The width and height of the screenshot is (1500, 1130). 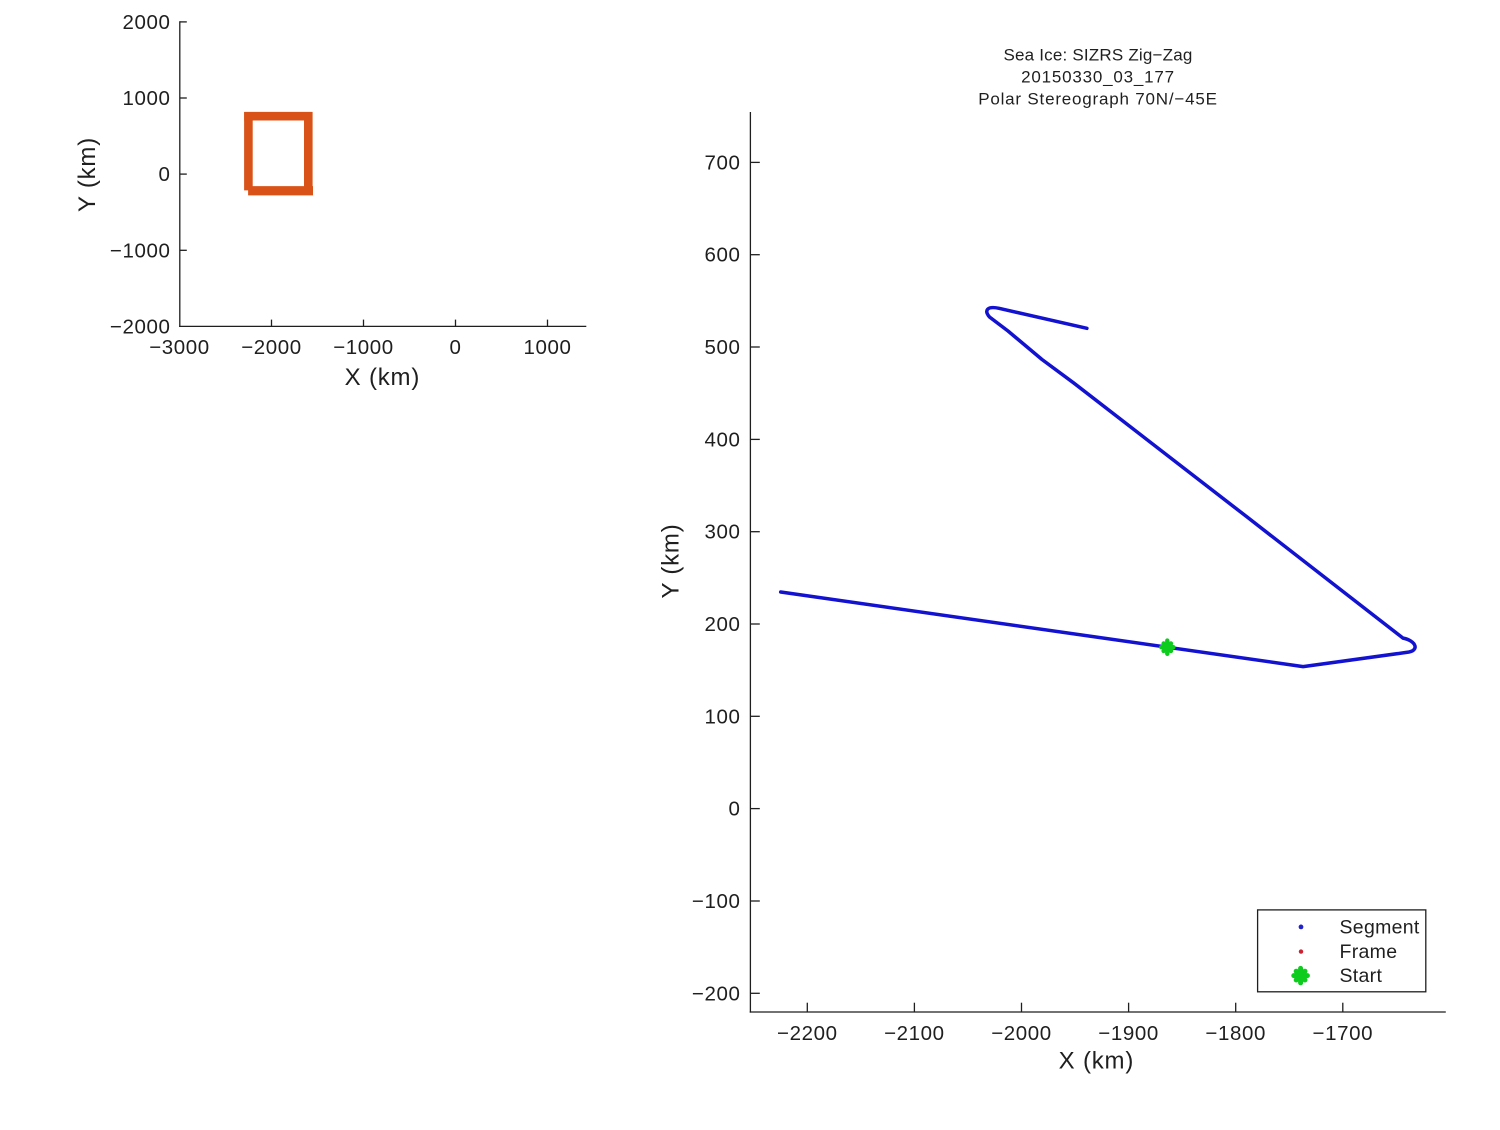 I want to click on svg-text: −1900, so click(x=1128, y=1033).